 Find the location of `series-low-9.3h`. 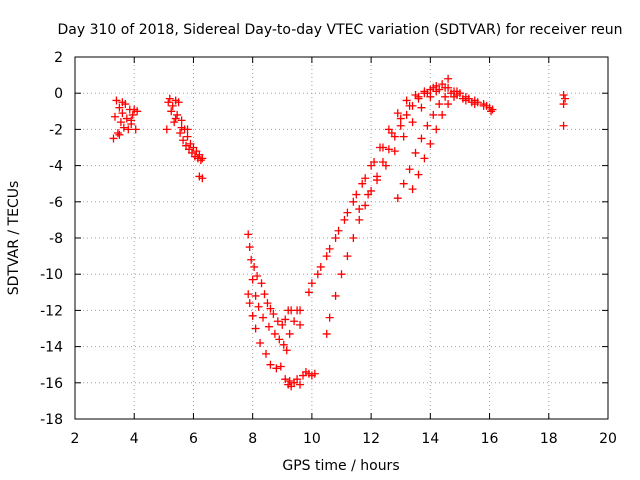

series-low-9.3h is located at coordinates (300, 379).